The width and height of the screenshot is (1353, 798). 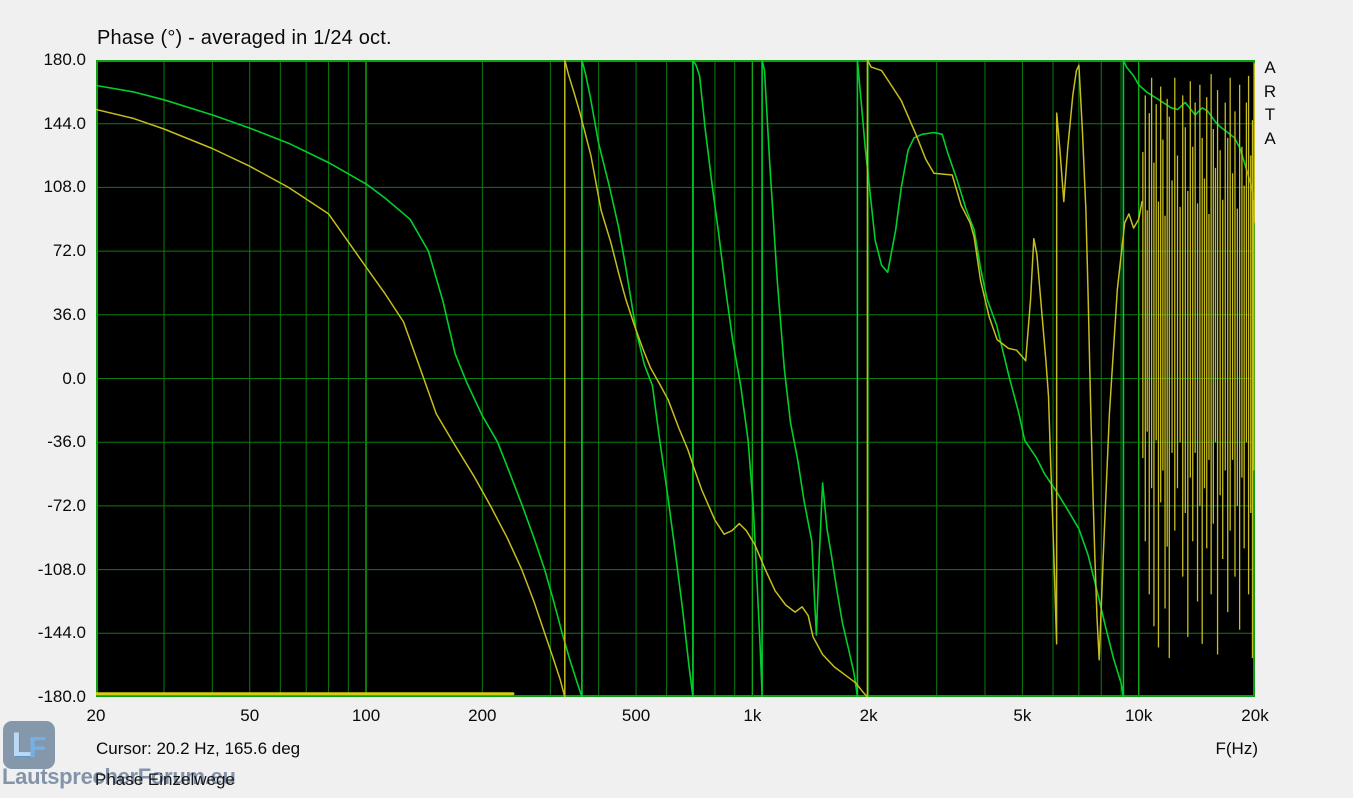 I want to click on y-tick-label: 144.0, so click(x=64, y=123).